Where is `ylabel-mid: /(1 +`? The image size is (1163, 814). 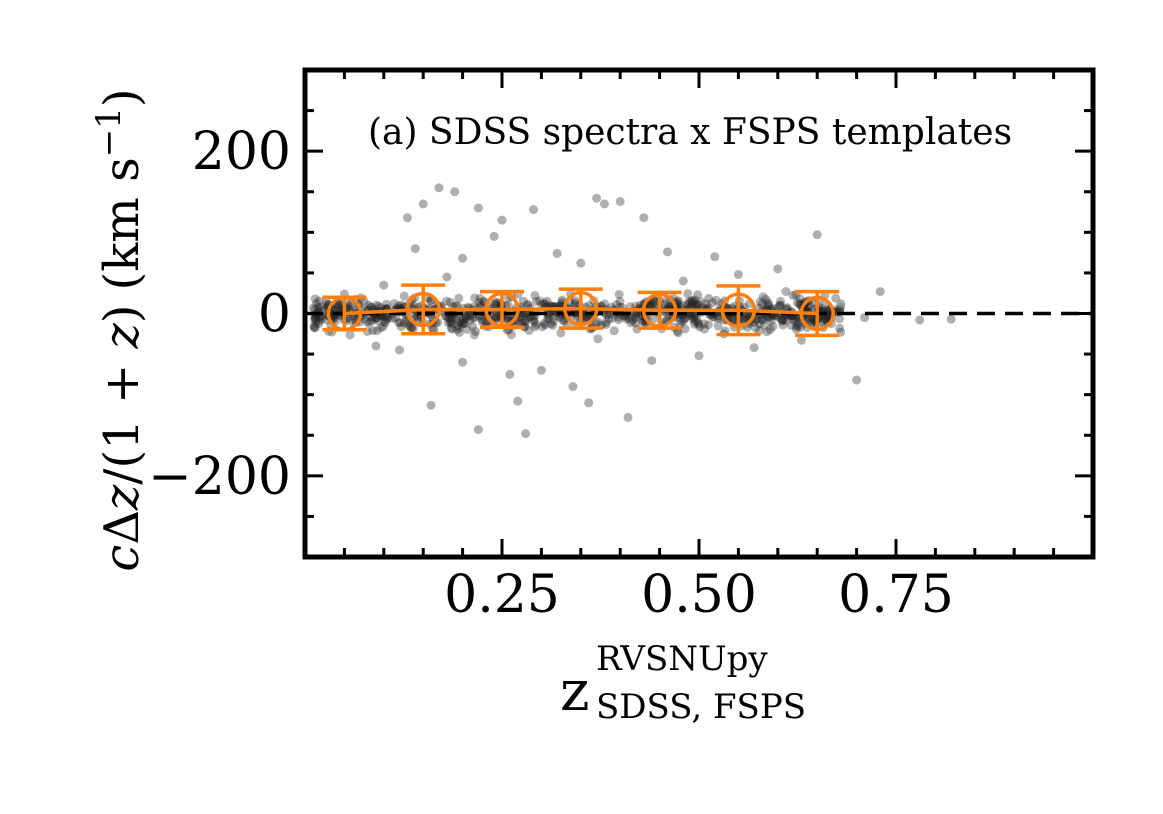
ylabel-mid: /(1 + is located at coordinates (122, 417).